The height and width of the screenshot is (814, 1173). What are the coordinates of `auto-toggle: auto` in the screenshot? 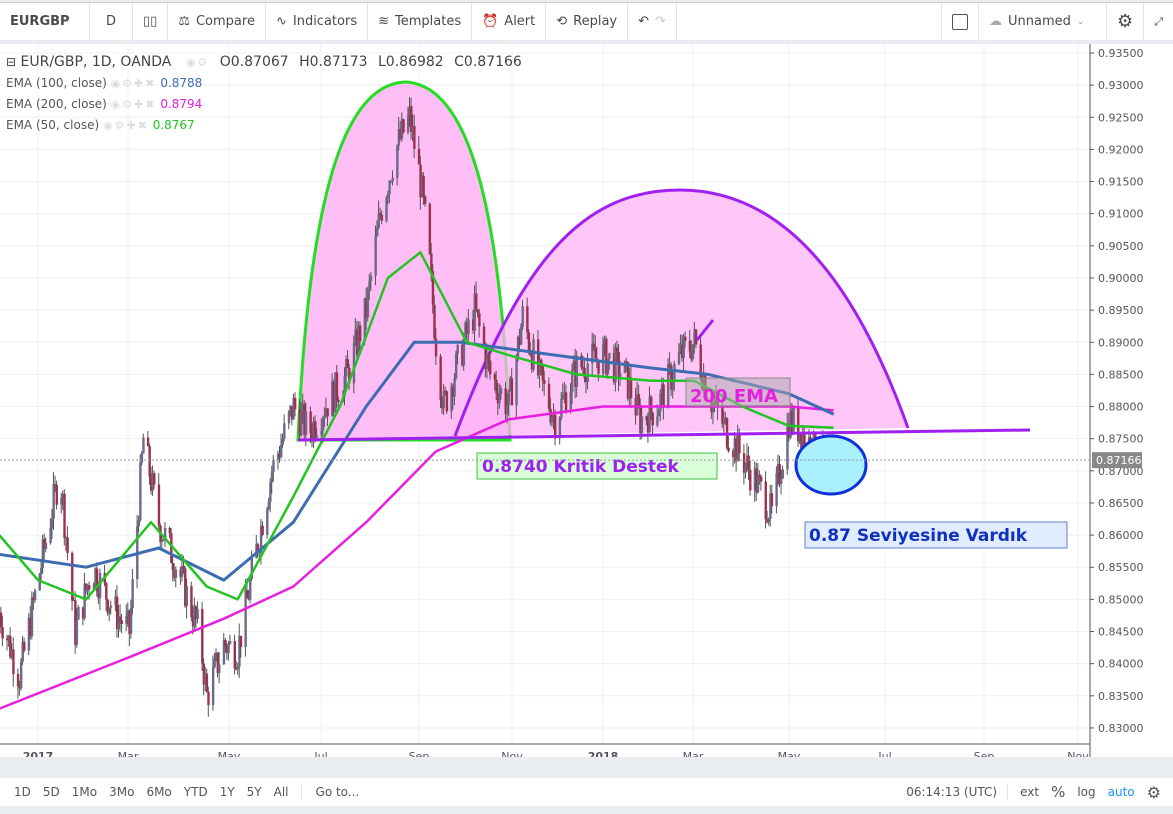 It's located at (1121, 792).